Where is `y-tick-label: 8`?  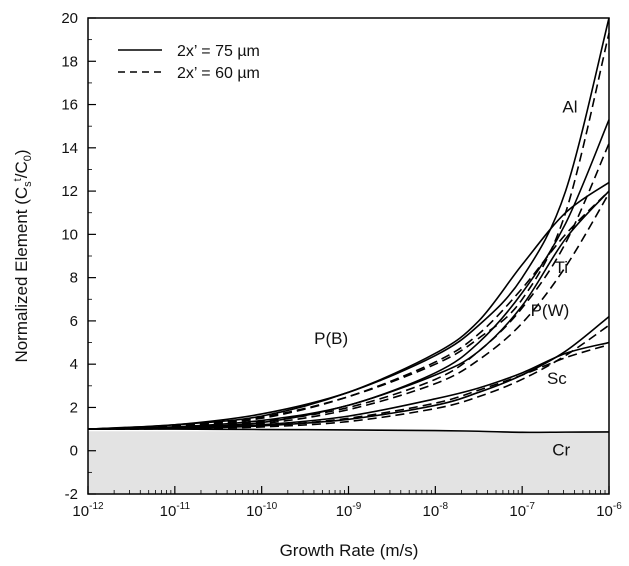 y-tick-label: 8 is located at coordinates (74, 278).